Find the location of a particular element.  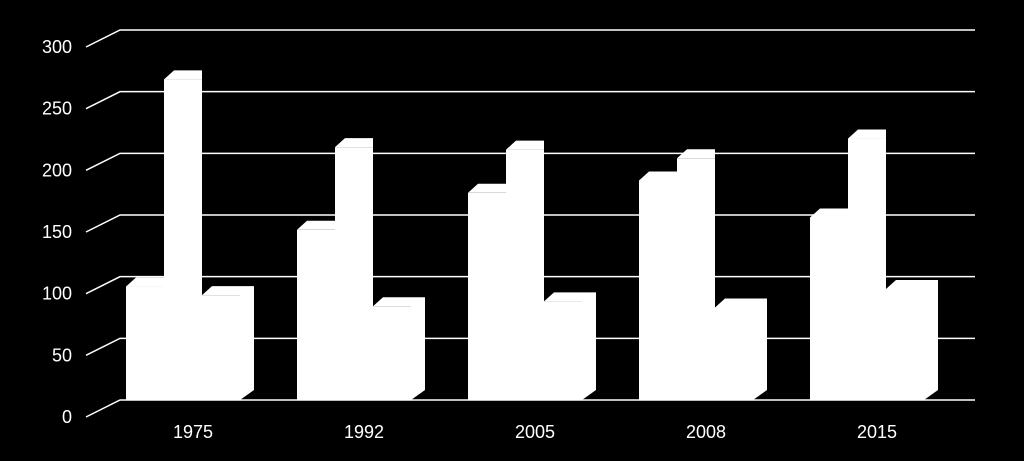

bar-1992-s1 is located at coordinates (316, 314).